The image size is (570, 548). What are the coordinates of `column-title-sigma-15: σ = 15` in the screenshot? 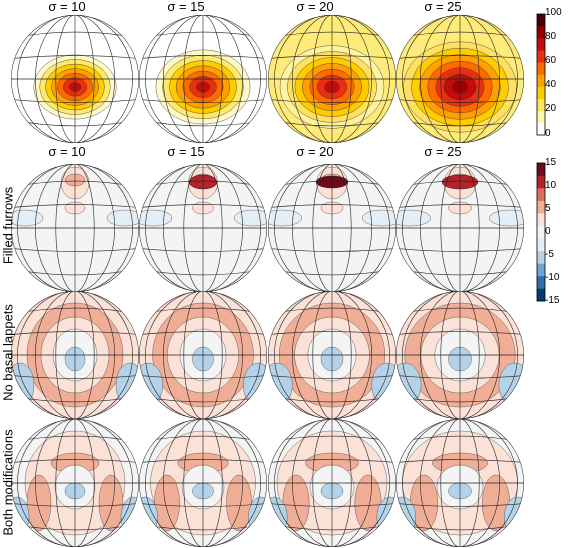 It's located at (186, 7).